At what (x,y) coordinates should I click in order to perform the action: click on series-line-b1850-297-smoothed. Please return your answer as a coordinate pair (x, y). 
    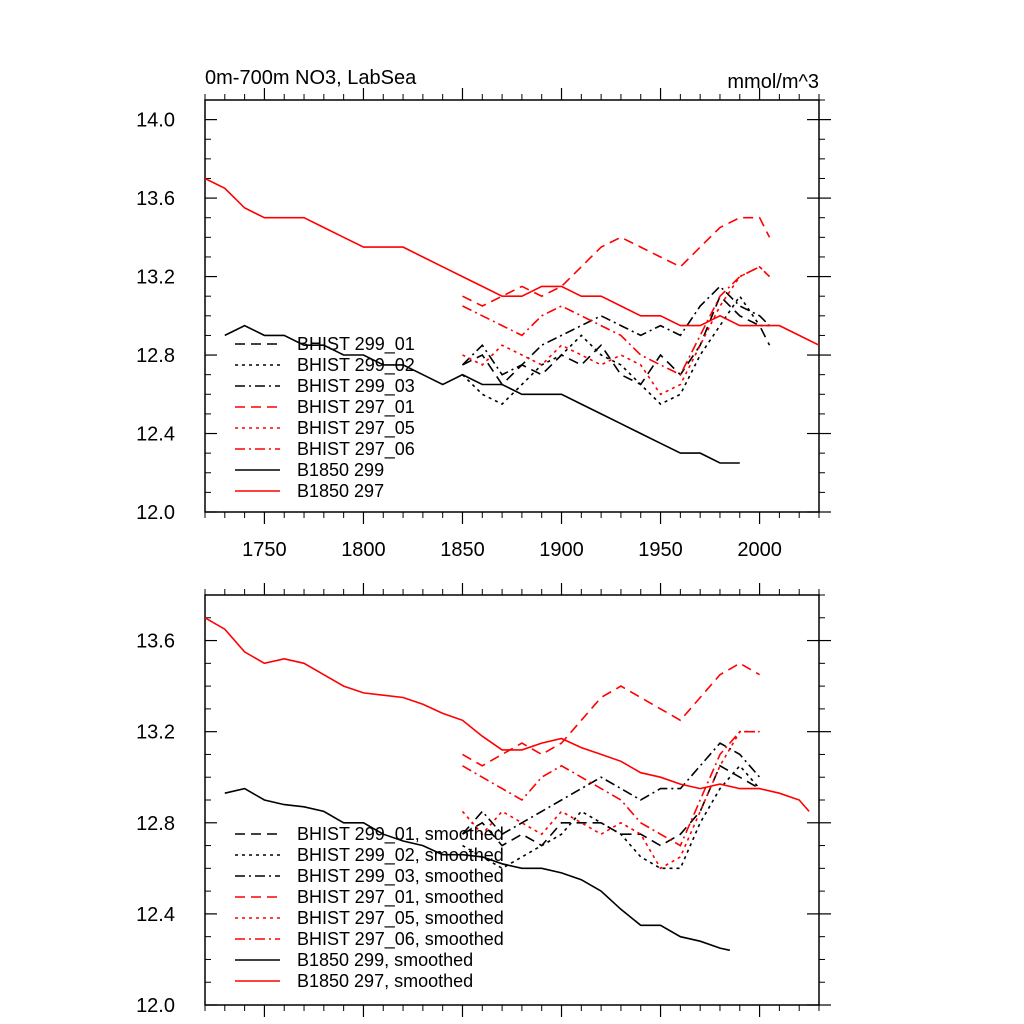
    Looking at the image, I should click on (507, 714).